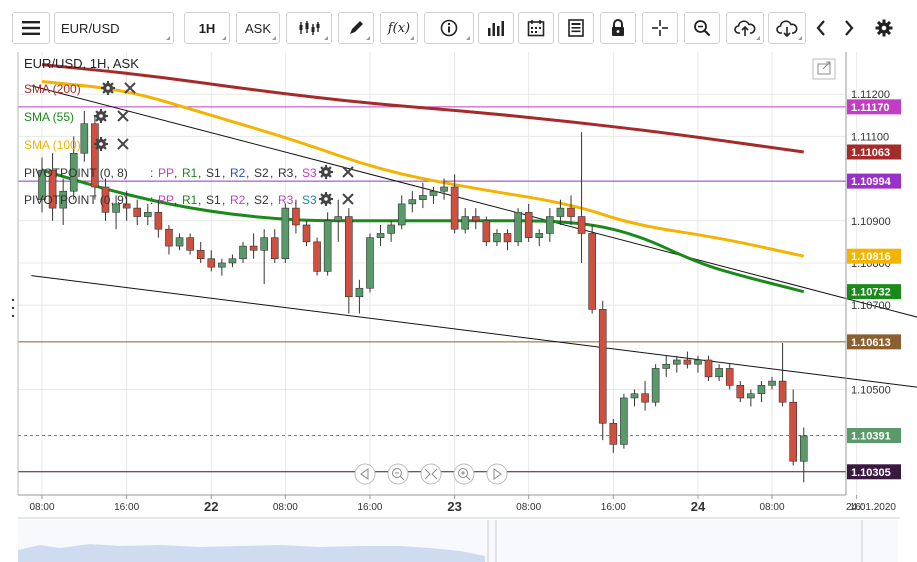  Describe the element at coordinates (190, 200) in the screenshot. I see `pivot-level-label: R1` at that location.